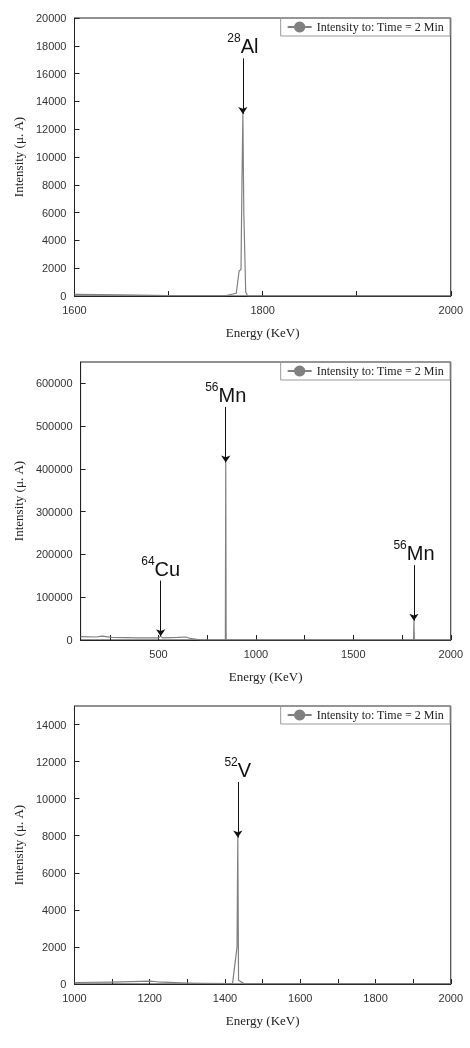  What do you see at coordinates (54, 468) in the screenshot?
I see `y-tick-label: 400000` at bounding box center [54, 468].